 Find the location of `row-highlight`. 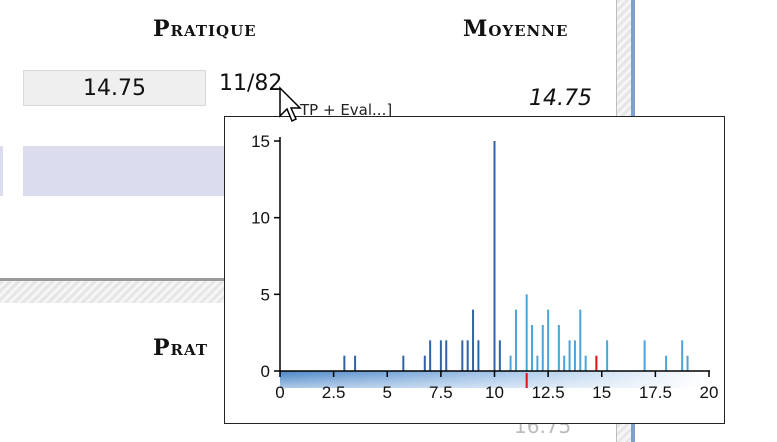

row-highlight is located at coordinates (124, 171).